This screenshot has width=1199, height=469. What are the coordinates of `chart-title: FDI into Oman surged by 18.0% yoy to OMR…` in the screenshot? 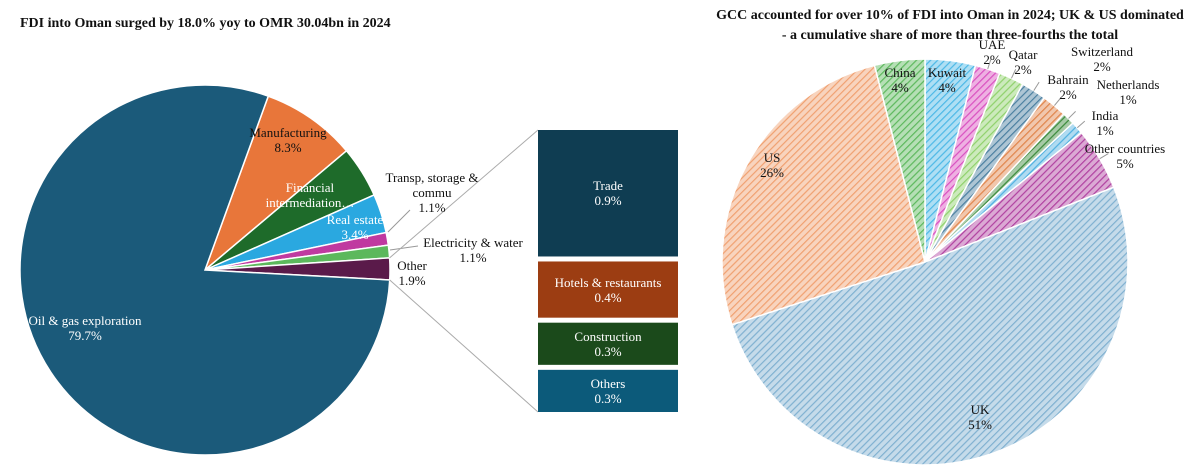 It's located at (205, 23).